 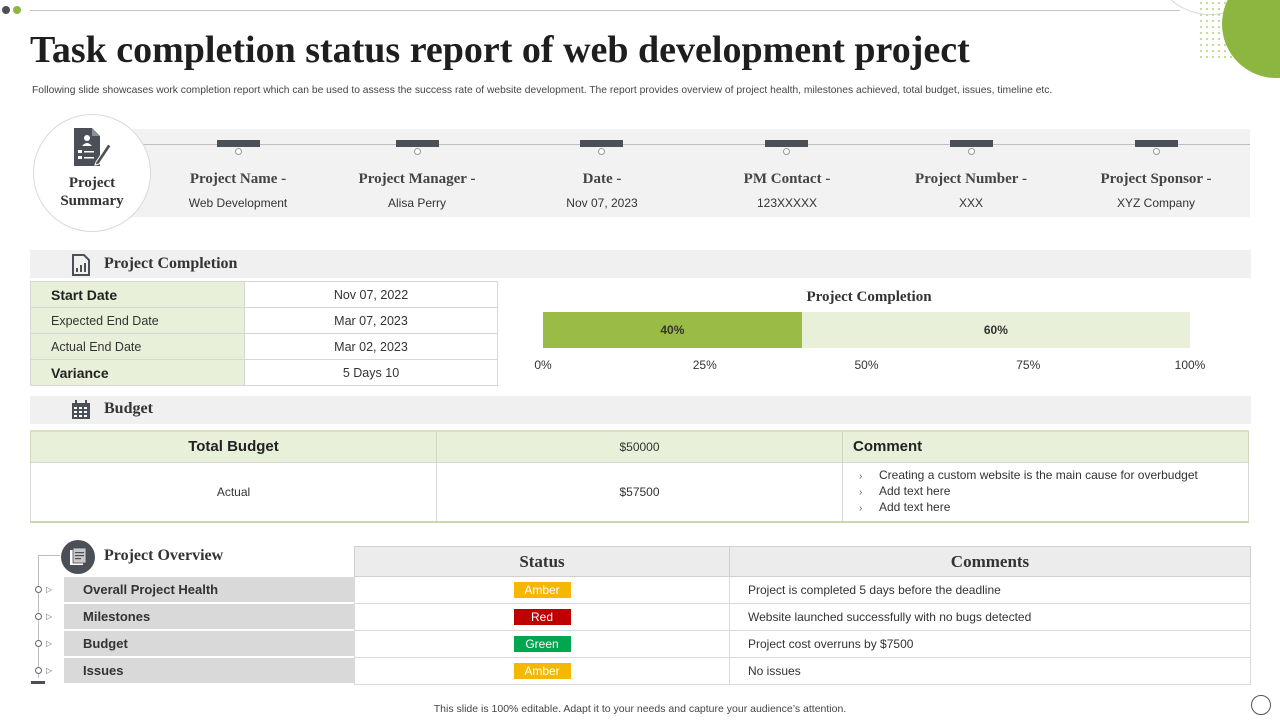 What do you see at coordinates (1156, 179) in the screenshot?
I see `project-sponsor-label: Project Sponsor -` at bounding box center [1156, 179].